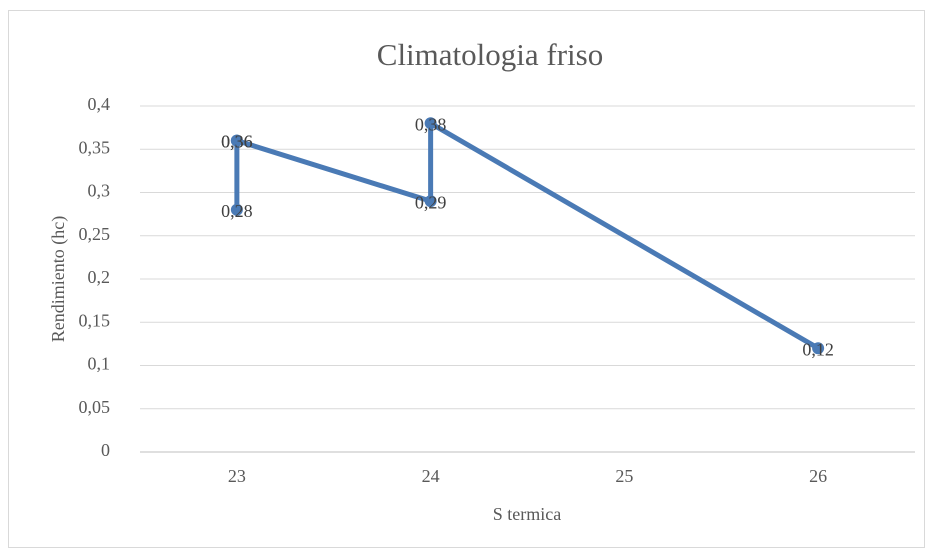 This screenshot has height=551, width=933. What do you see at coordinates (99, 277) in the screenshot?
I see `y-tick-label: 0,2` at bounding box center [99, 277].